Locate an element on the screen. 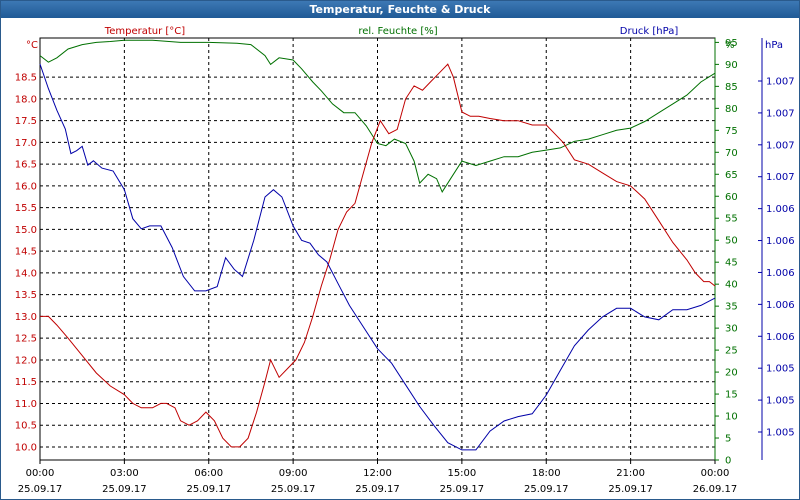 This screenshot has height=500, width=800. humidity-tick: 55 is located at coordinates (731, 219).